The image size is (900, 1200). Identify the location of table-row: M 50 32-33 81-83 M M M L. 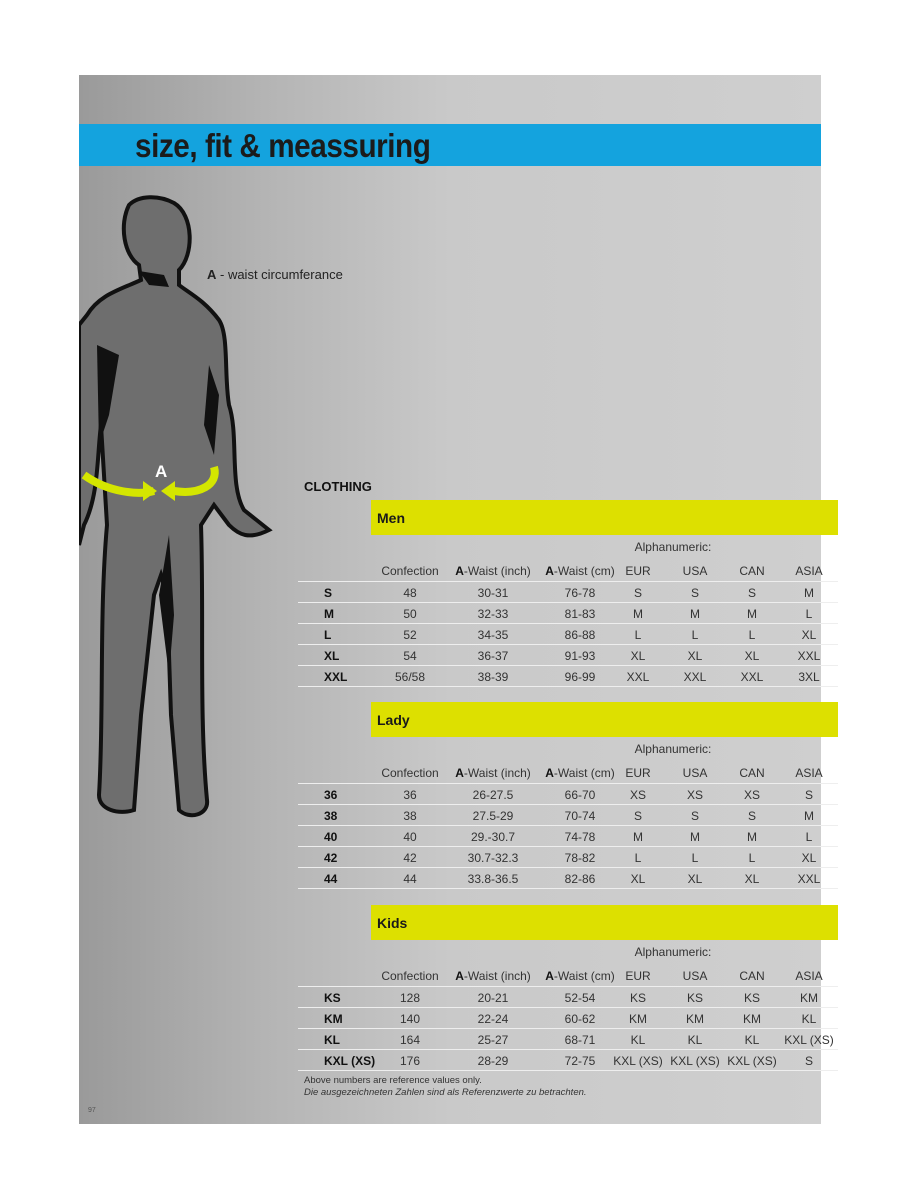
(568, 613).